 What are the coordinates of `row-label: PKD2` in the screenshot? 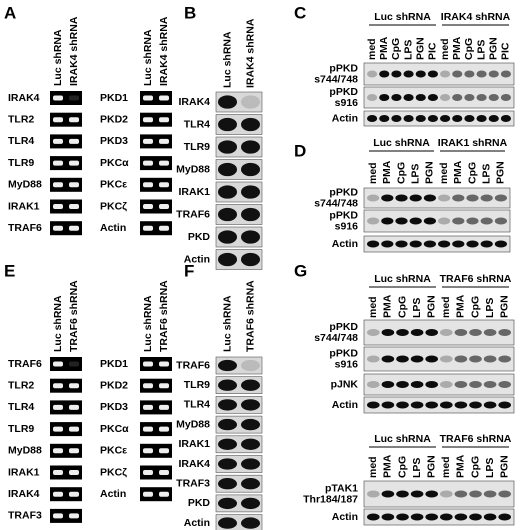 It's located at (114, 385).